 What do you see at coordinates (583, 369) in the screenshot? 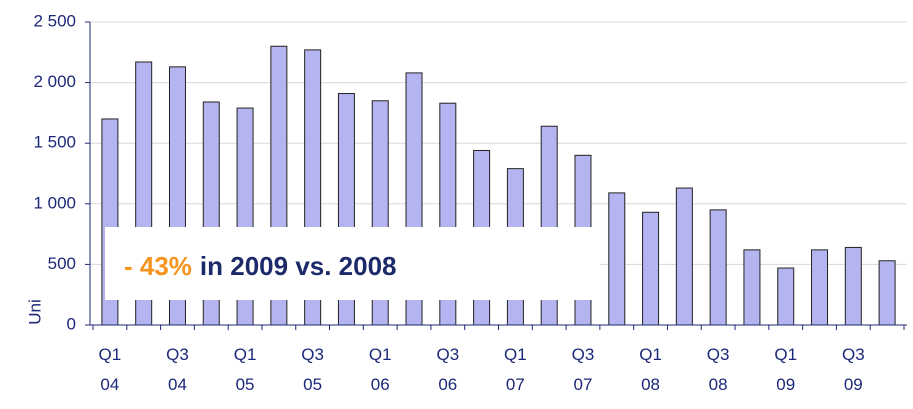
I see `x-tick-label: Q3 07` at bounding box center [583, 369].